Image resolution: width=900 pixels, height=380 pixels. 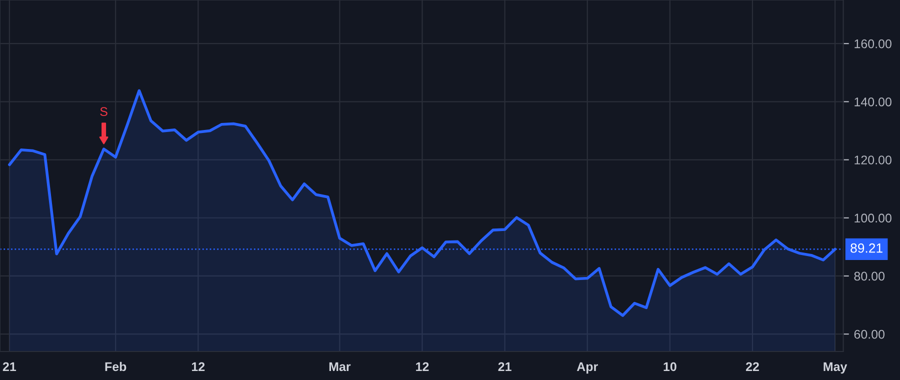 What do you see at coordinates (873, 43) in the screenshot?
I see `y-tick-label: 160.00` at bounding box center [873, 43].